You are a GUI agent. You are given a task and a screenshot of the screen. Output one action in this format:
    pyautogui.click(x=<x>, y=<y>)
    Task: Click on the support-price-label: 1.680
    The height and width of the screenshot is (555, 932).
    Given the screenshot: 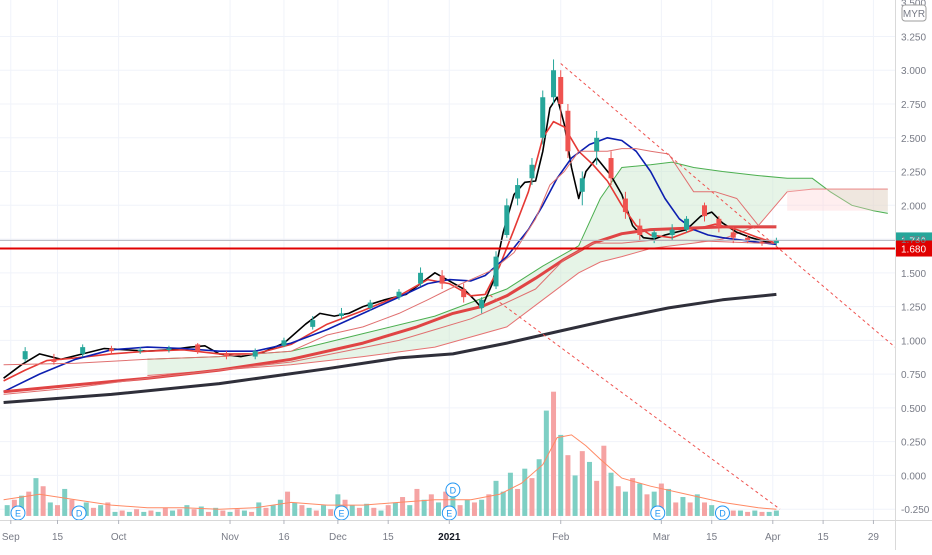 What is the action you would take?
    pyautogui.click(x=913, y=250)
    